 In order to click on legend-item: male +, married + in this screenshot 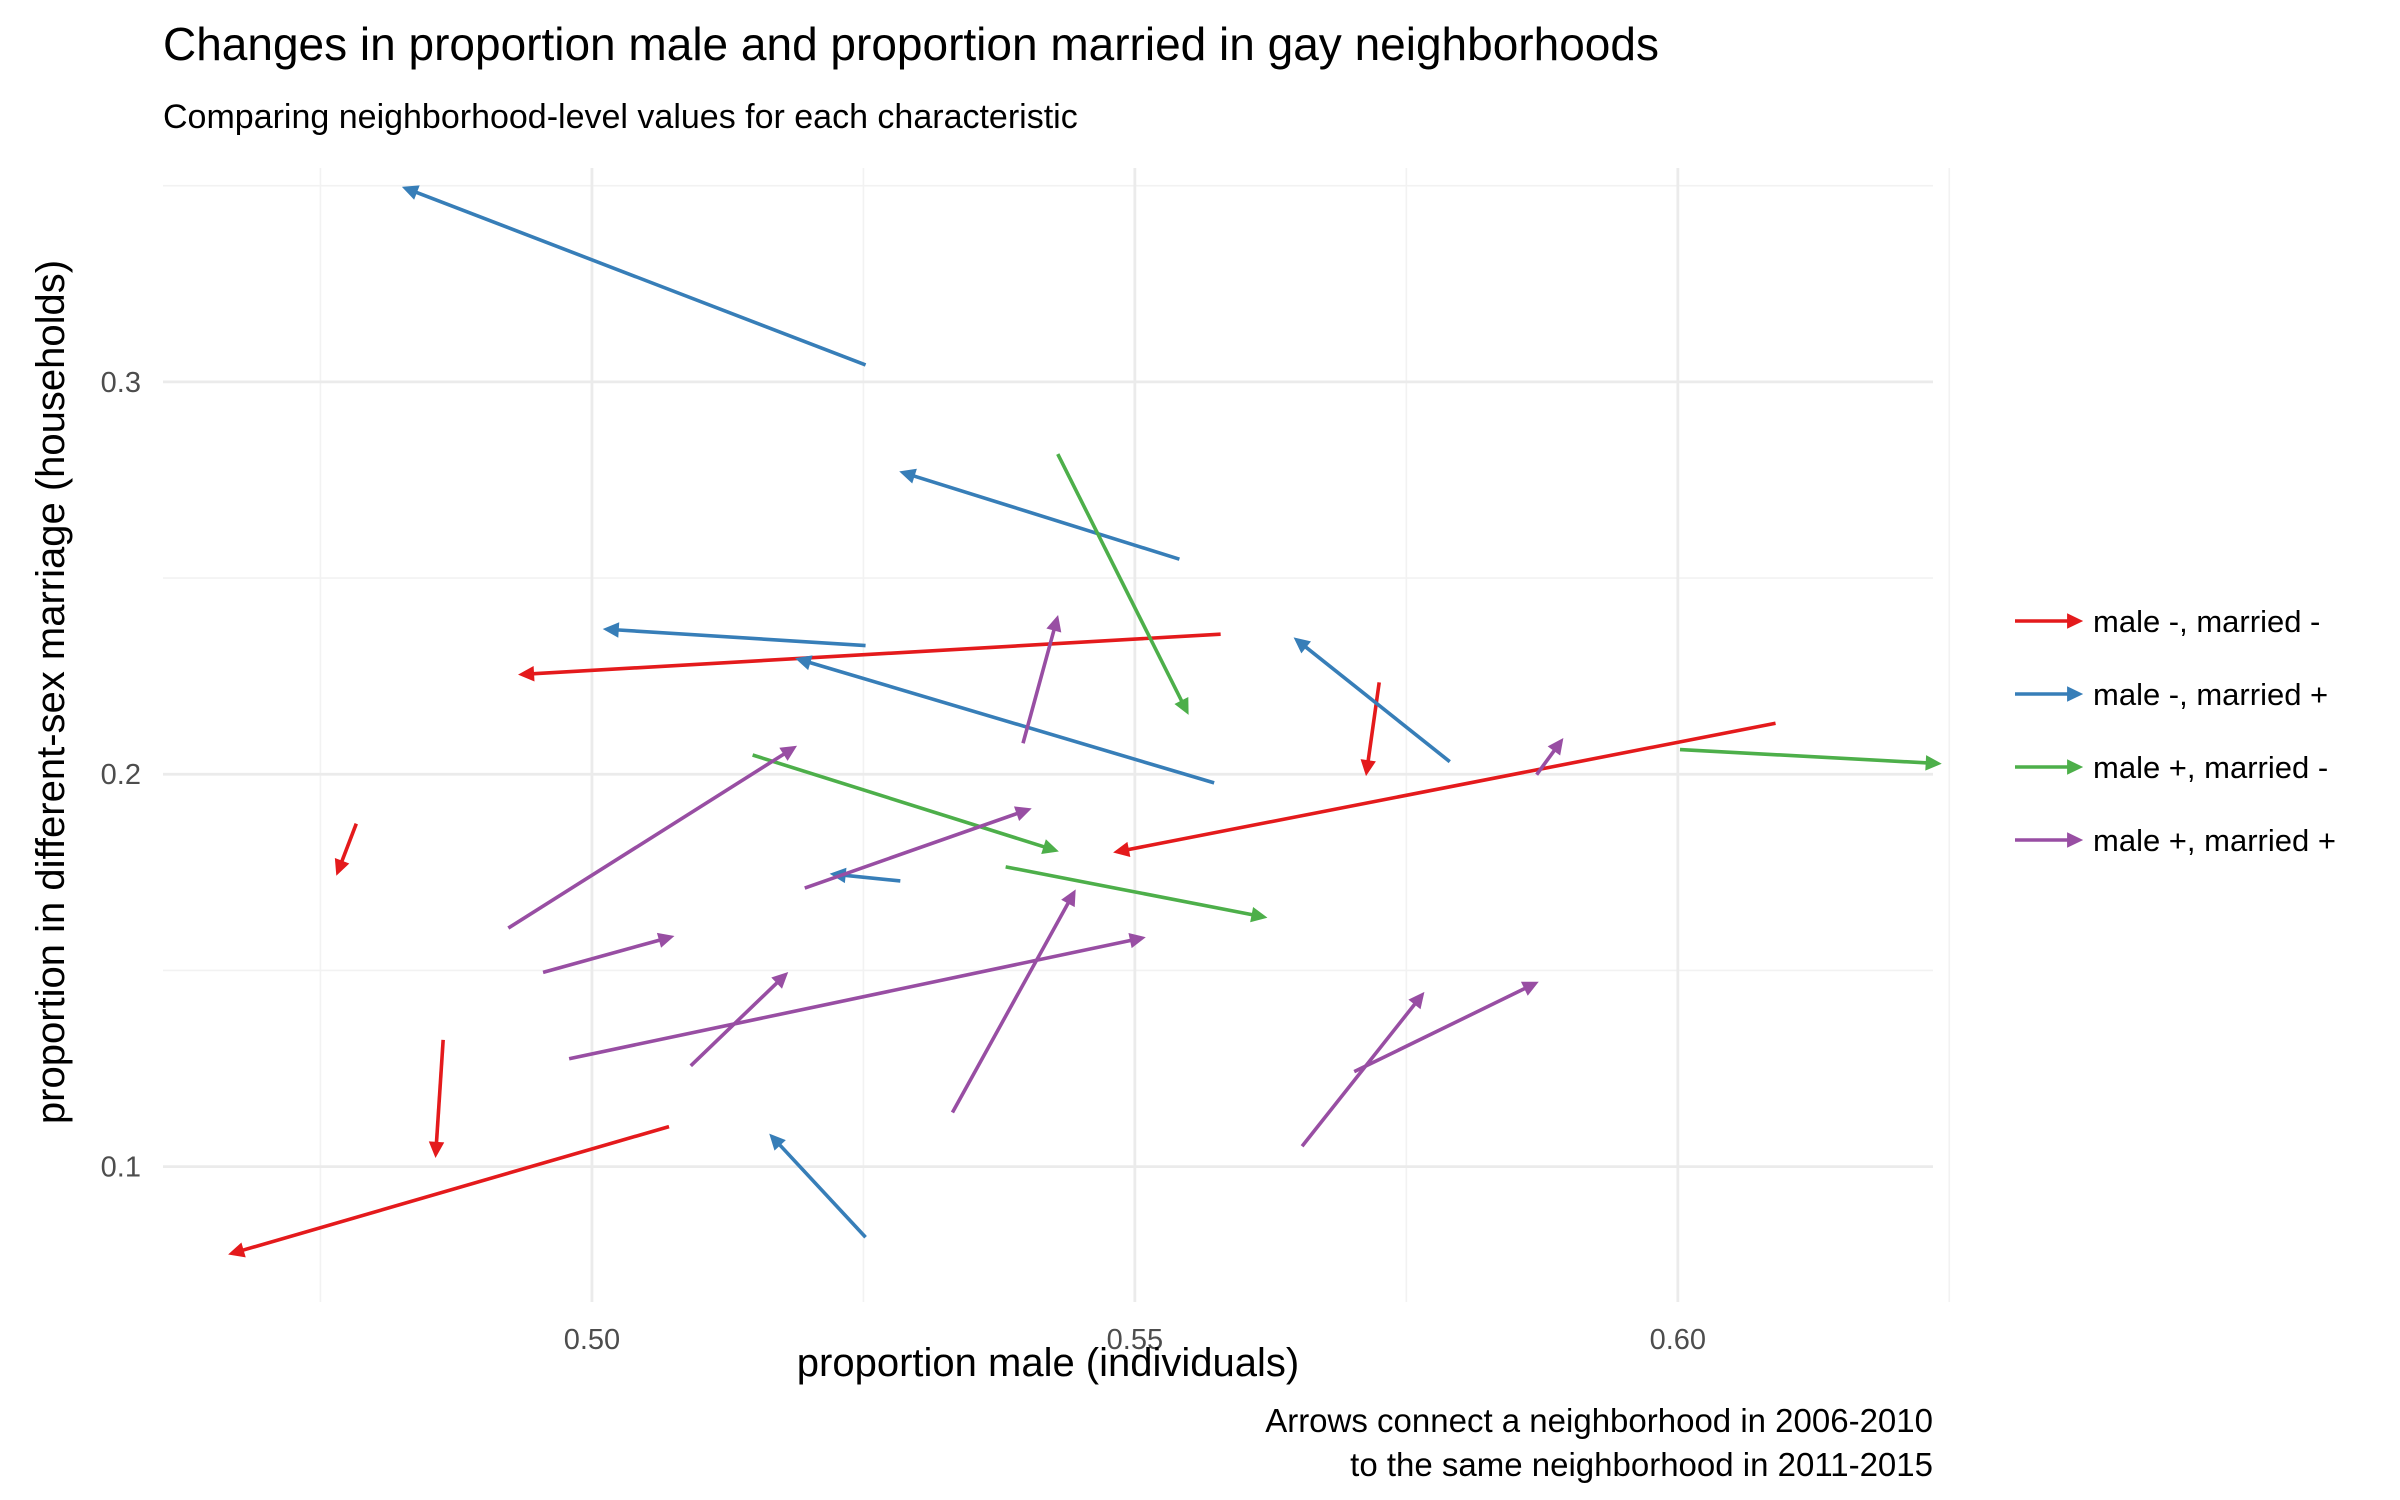, I will do `click(2175, 840)`.